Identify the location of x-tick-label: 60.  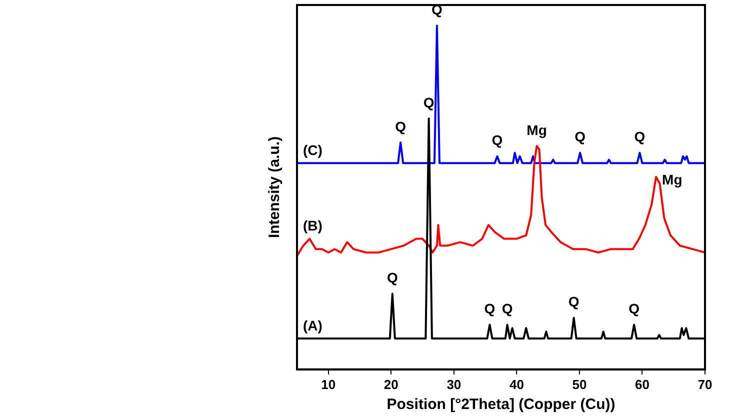
(642, 384).